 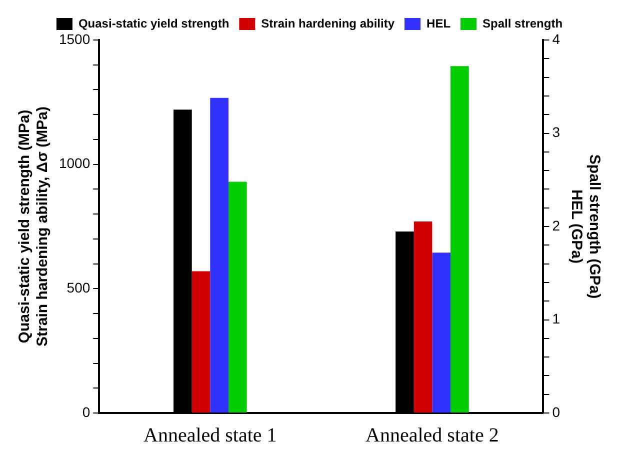 What do you see at coordinates (78, 288) in the screenshot?
I see `y-tick-label: 500` at bounding box center [78, 288].